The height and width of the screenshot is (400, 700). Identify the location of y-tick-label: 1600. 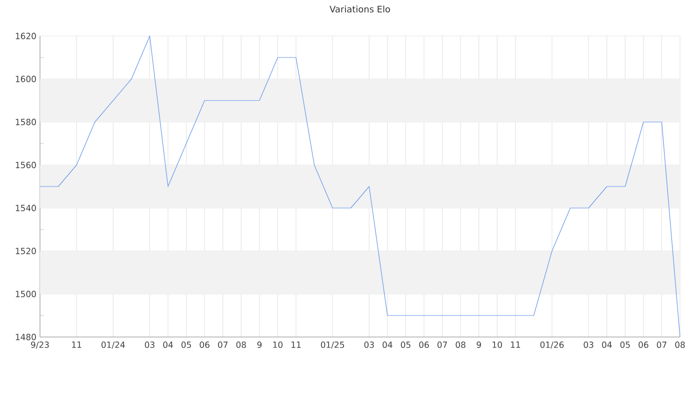
(26, 79).